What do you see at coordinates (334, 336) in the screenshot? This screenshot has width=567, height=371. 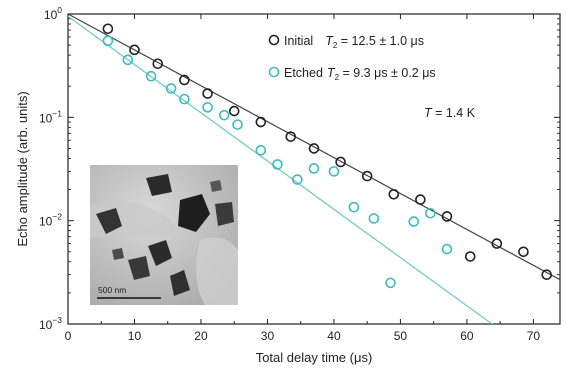 I see `x-tick-label: 40` at bounding box center [334, 336].